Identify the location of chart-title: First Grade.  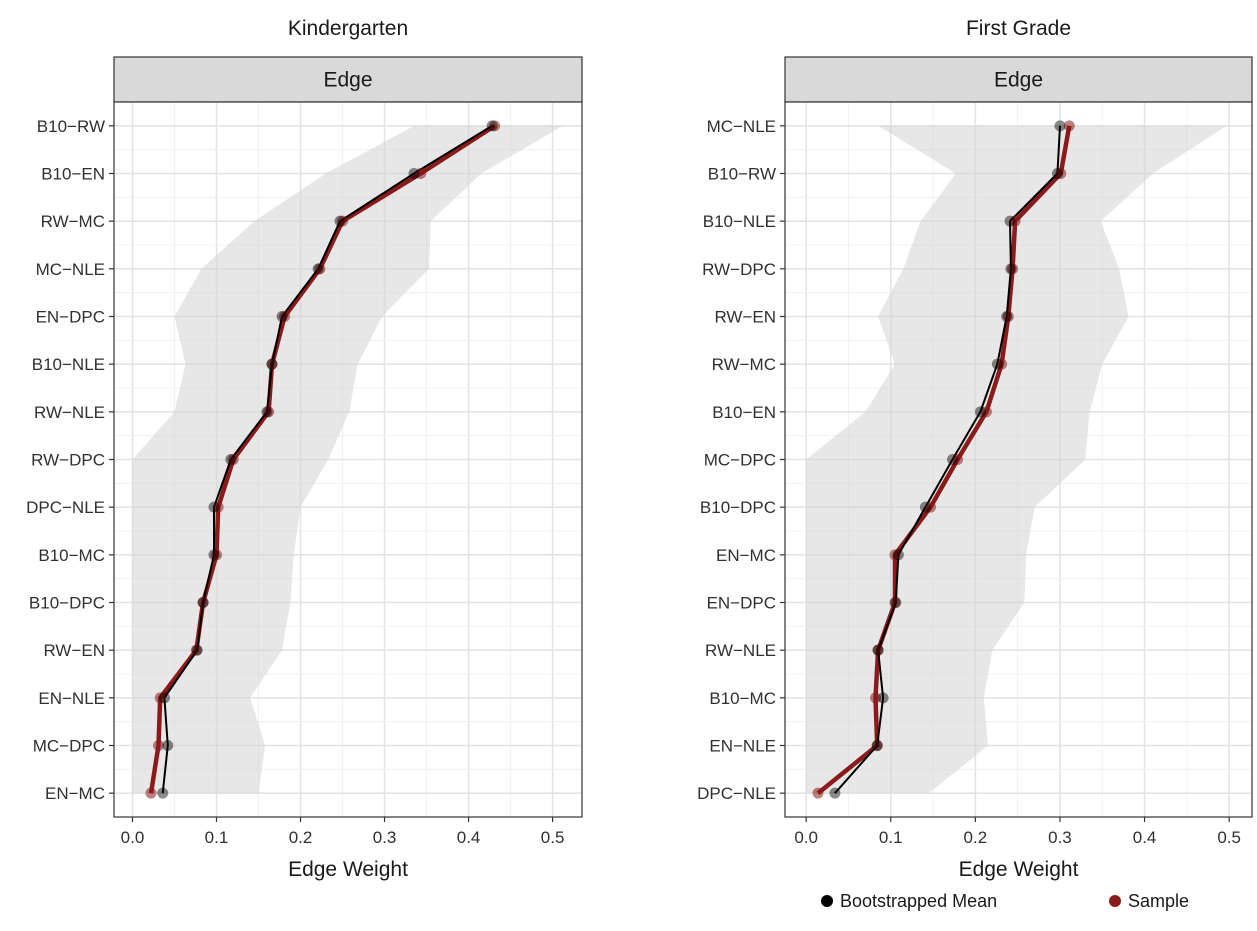
(1018, 28).